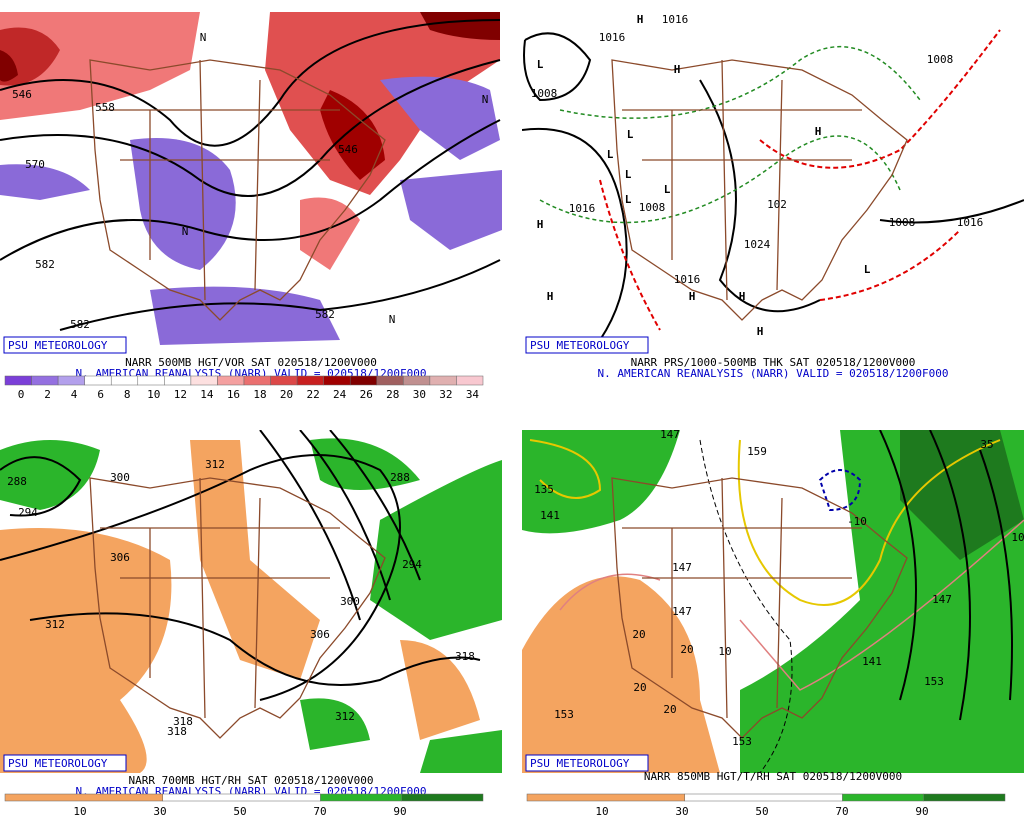  I want to click on panel-title: NARR 500MB HGT/VOR SAT 020518/1200V000, so click(251, 362).